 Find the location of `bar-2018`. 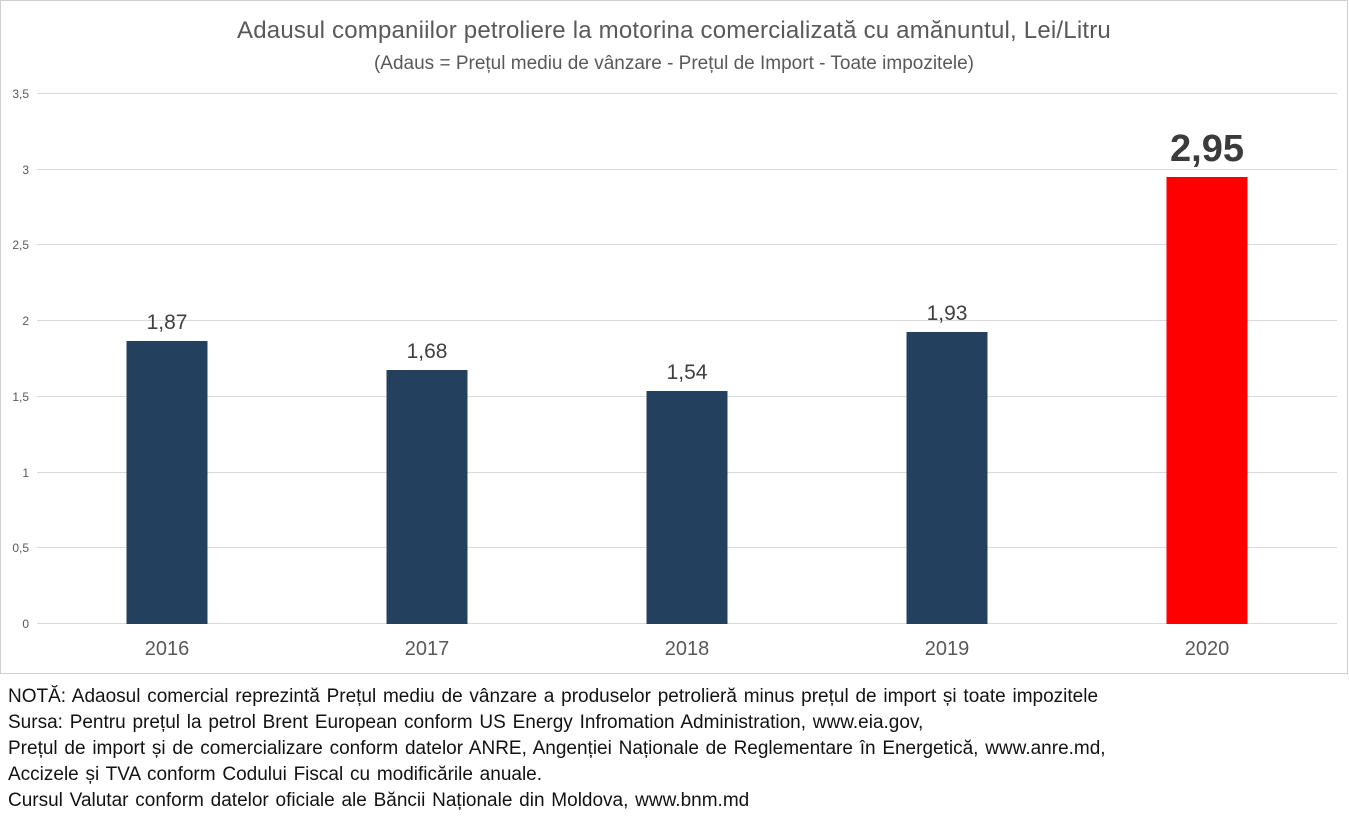

bar-2018 is located at coordinates (687, 507).